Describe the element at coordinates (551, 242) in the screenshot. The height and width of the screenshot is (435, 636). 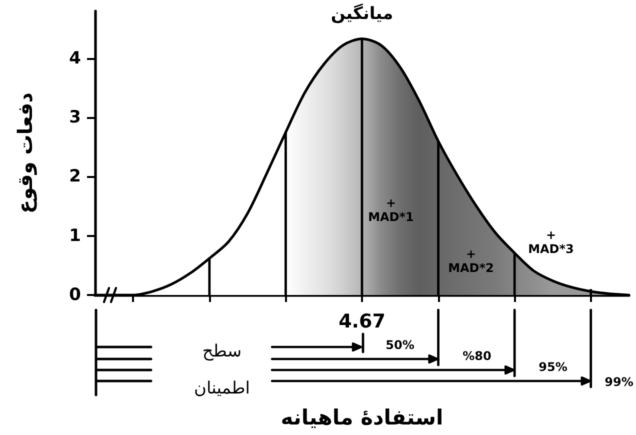
I see `annotation: + MAD*3` at that location.